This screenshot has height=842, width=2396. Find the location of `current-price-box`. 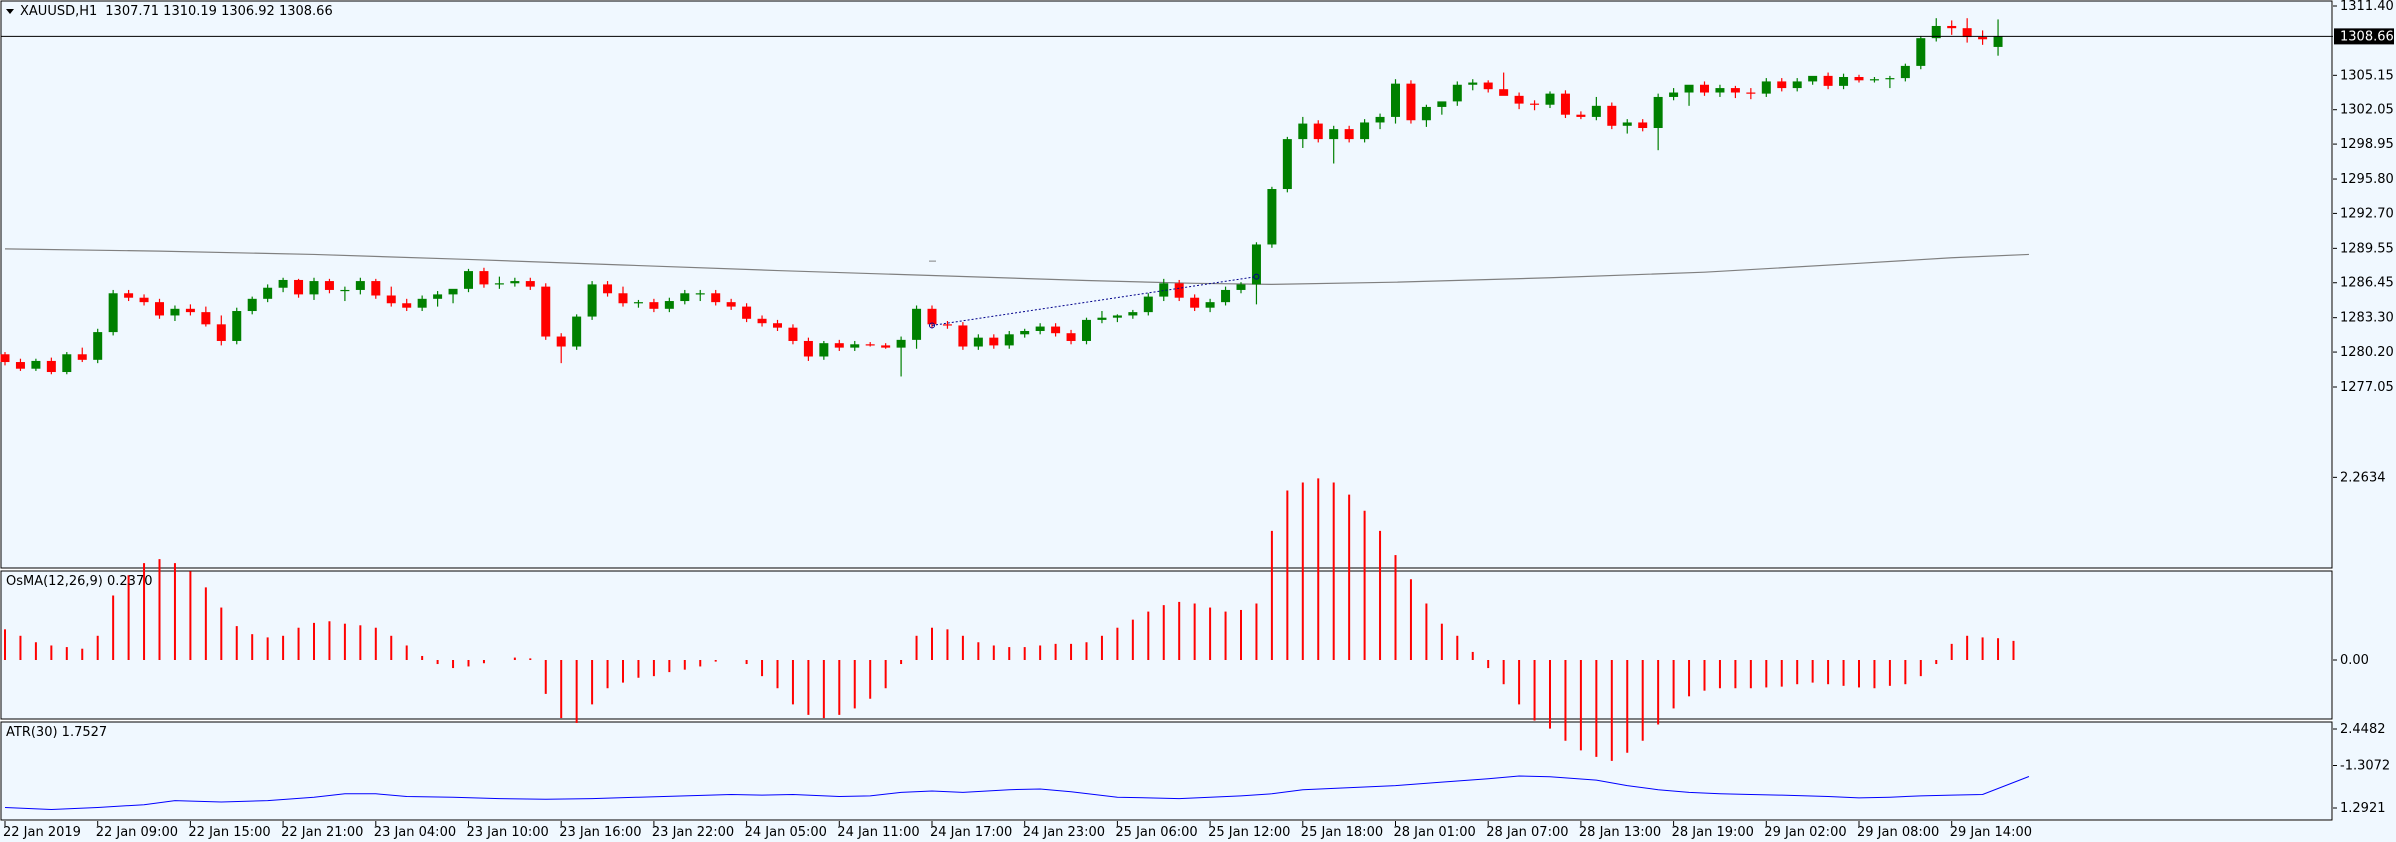

current-price-box is located at coordinates (2364, 36).